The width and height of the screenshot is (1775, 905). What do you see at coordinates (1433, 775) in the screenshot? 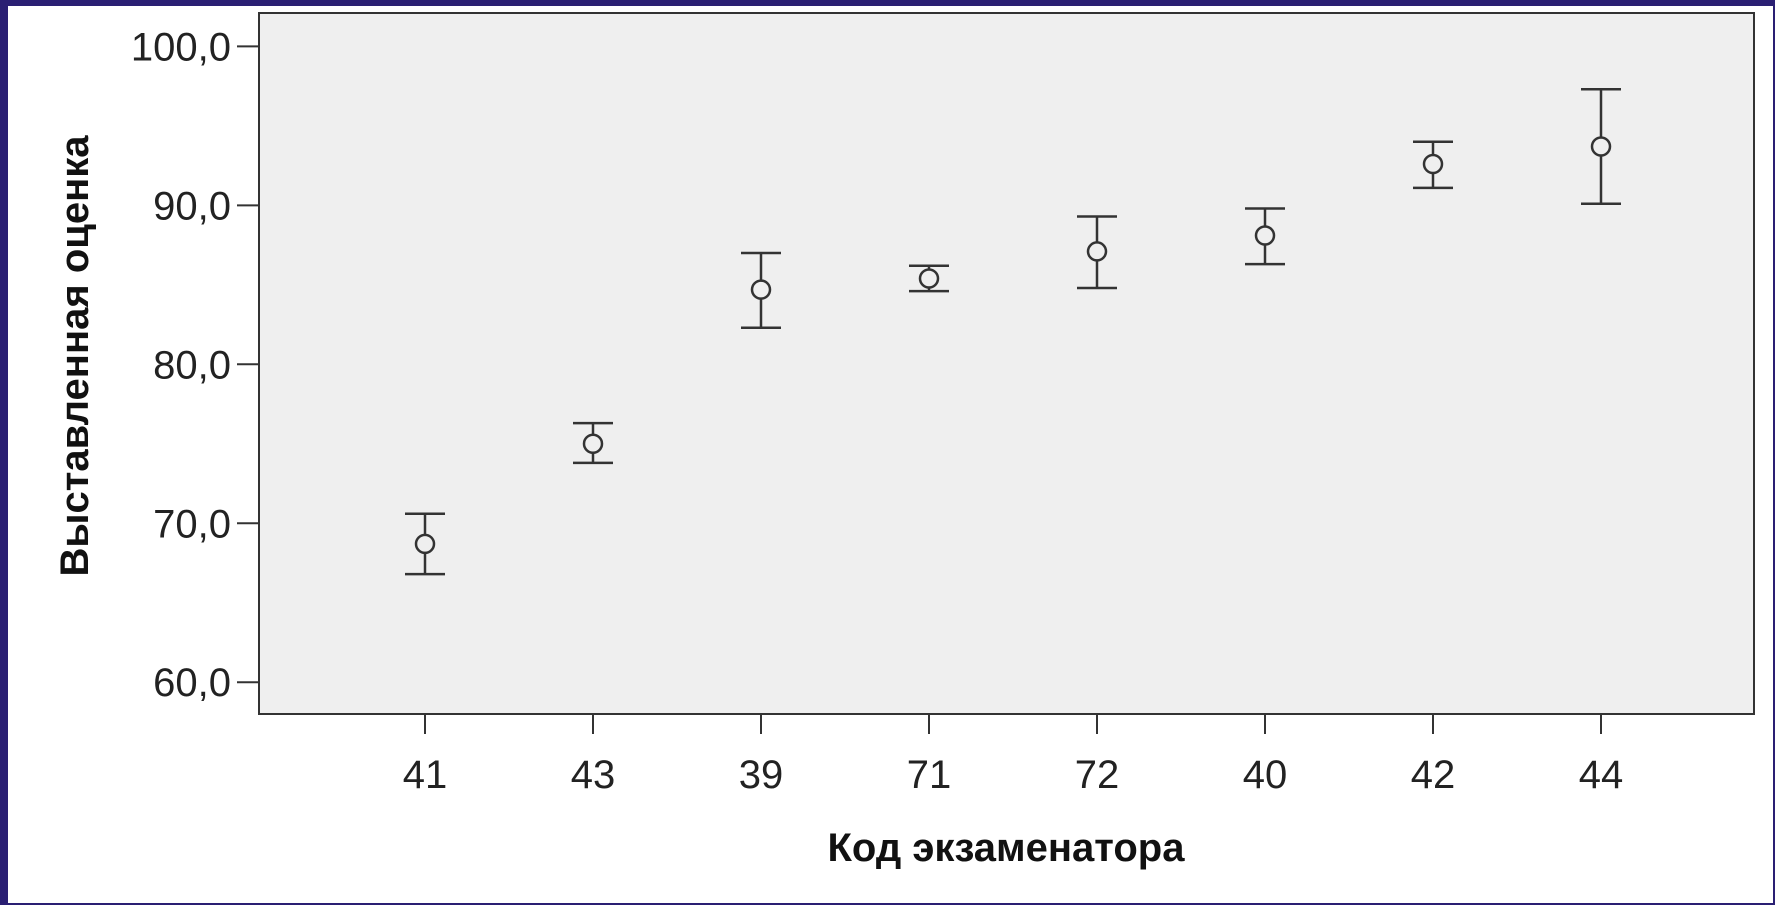
I see `x-tick-label: 42` at bounding box center [1433, 775].